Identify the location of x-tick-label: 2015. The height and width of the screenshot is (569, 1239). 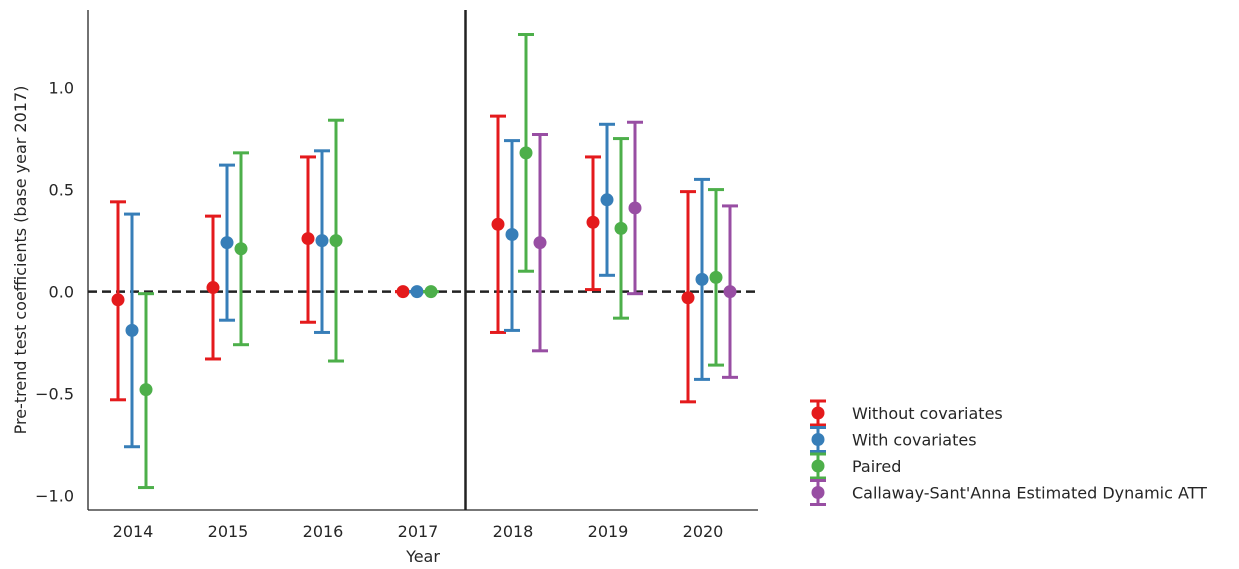
(228, 531).